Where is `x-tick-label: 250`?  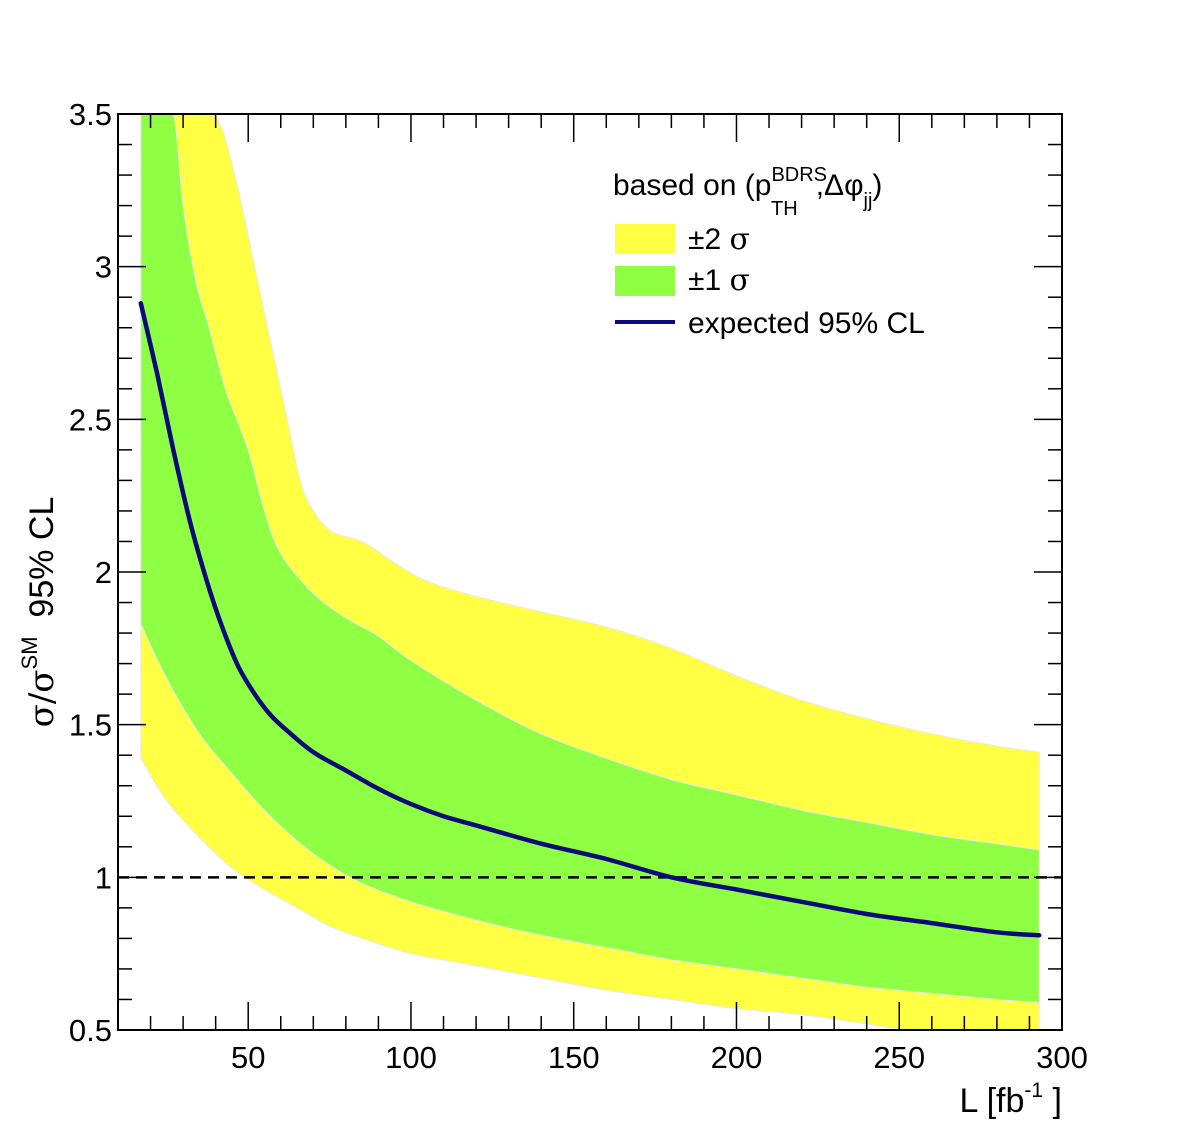
x-tick-label: 250 is located at coordinates (899, 1057).